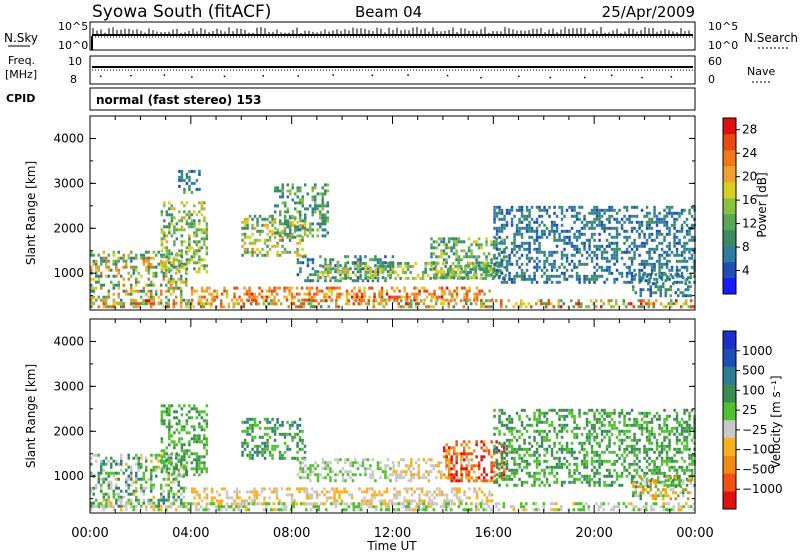 This screenshot has height=554, width=800. Describe the element at coordinates (746, 247) in the screenshot. I see `colorbar-tick-label: 8` at that location.